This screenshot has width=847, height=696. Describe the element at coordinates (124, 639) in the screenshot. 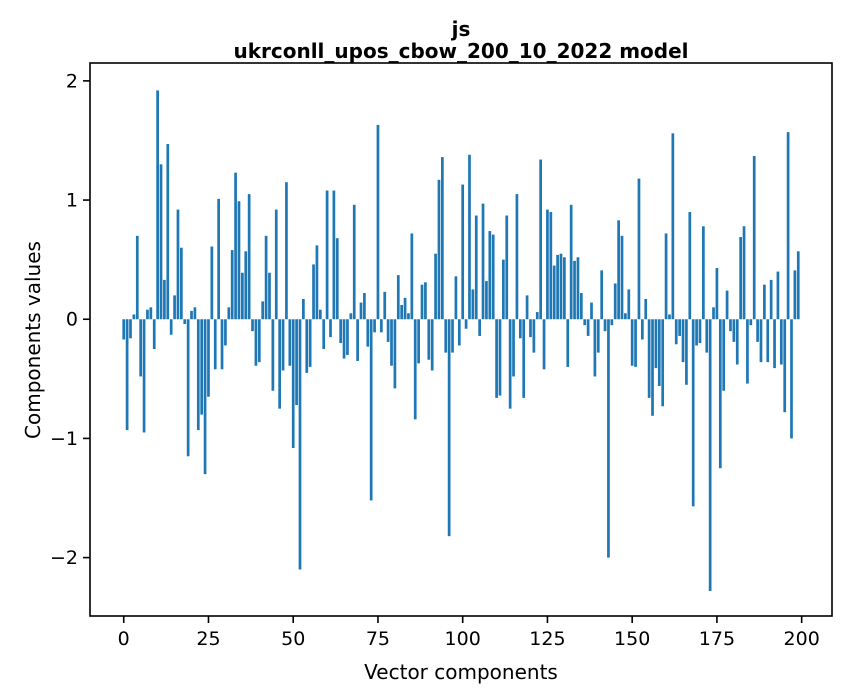

I see `x-tick-label: 0` at that location.